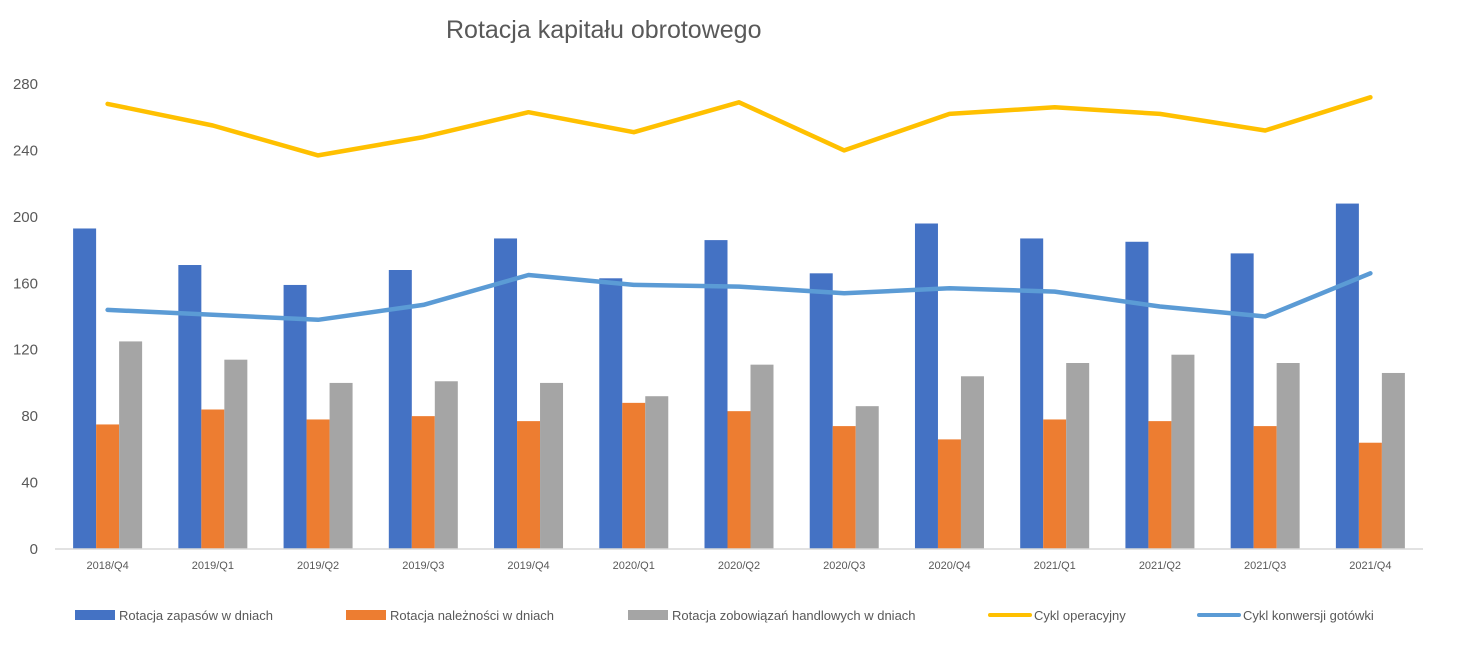 This screenshot has width=1459, height=646. I want to click on bar-rotacja-naleznosci-w-dniach-2021-q3, so click(1265, 487).